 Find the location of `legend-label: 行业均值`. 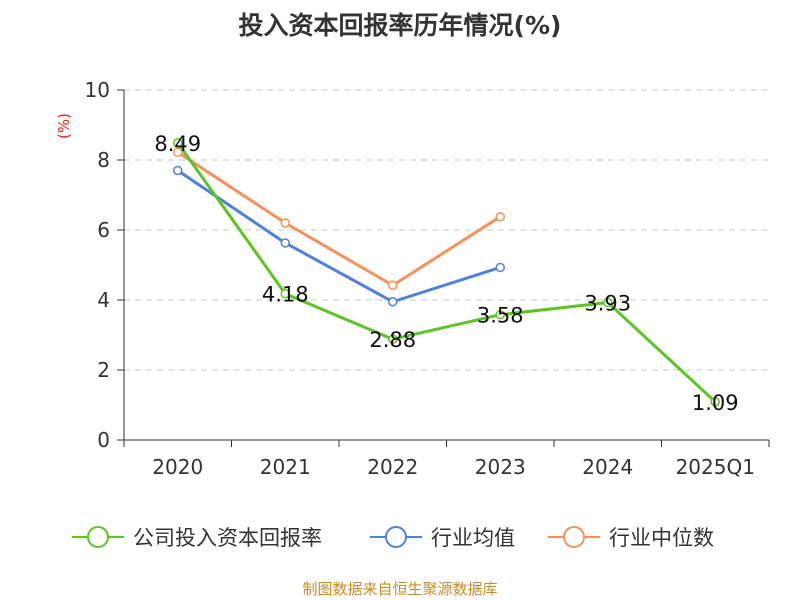

legend-label: 行业均值 is located at coordinates (473, 538).